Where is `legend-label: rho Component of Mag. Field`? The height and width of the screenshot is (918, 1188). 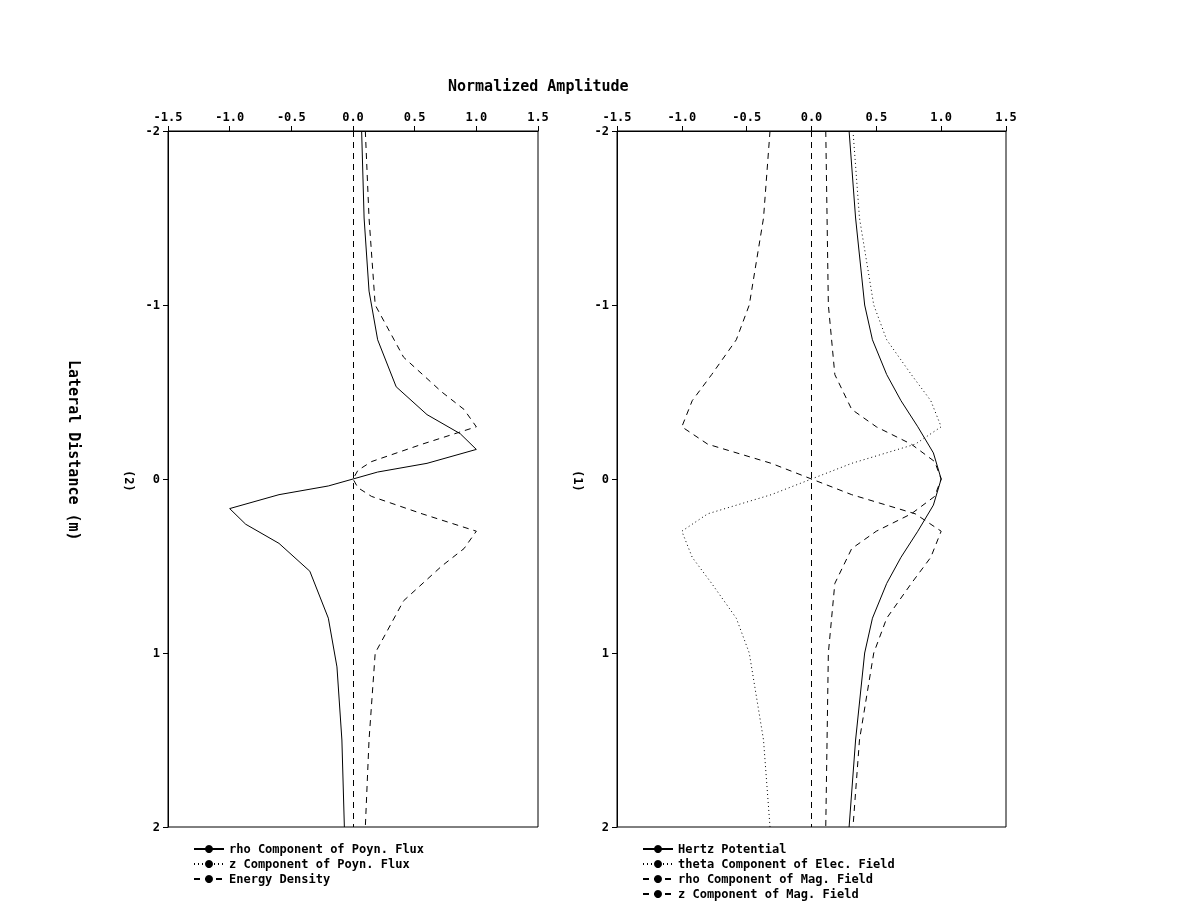
legend-label: rho Component of Mag. Field is located at coordinates (776, 879).